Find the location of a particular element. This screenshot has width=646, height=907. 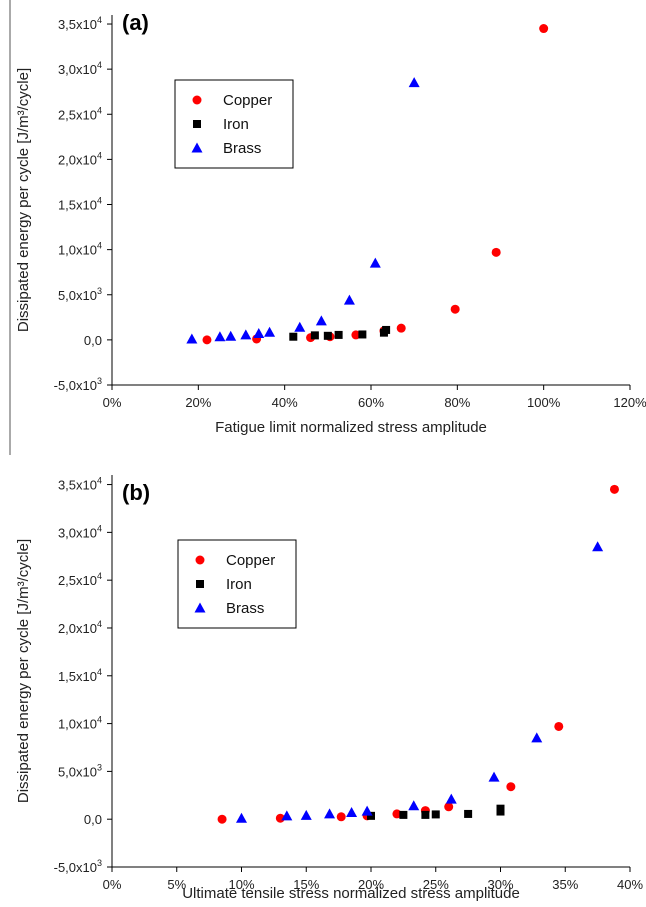

legend: Copper Iron Brass is located at coordinates (237, 584).